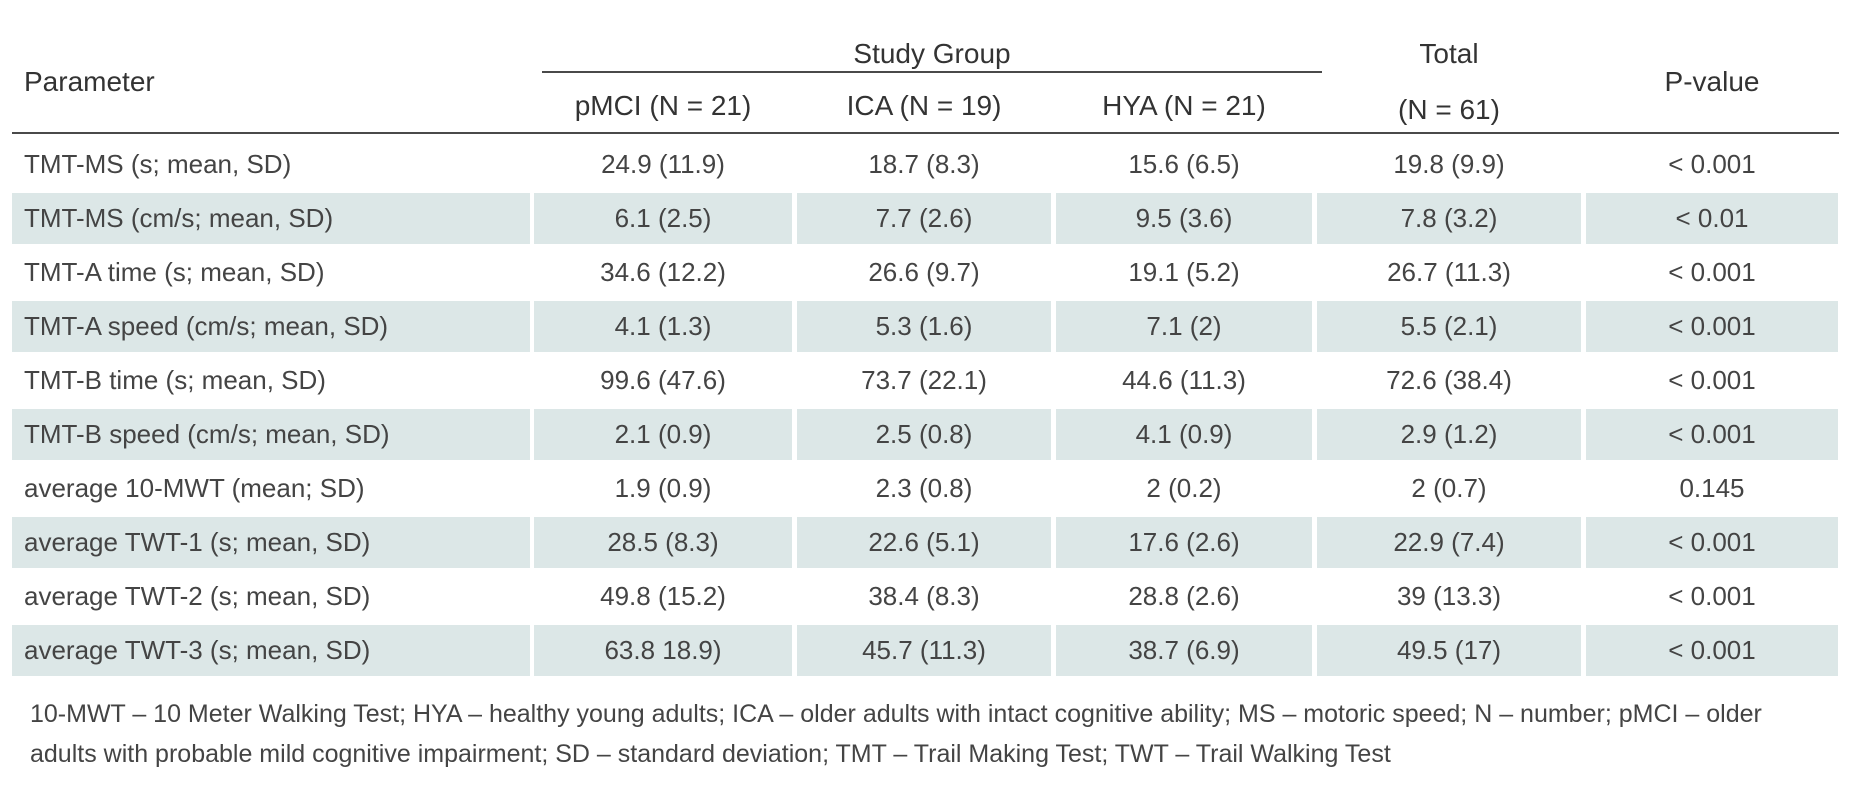 The width and height of the screenshot is (1851, 800). I want to click on cell-pmci: 99.6 (47.6), so click(663, 380).